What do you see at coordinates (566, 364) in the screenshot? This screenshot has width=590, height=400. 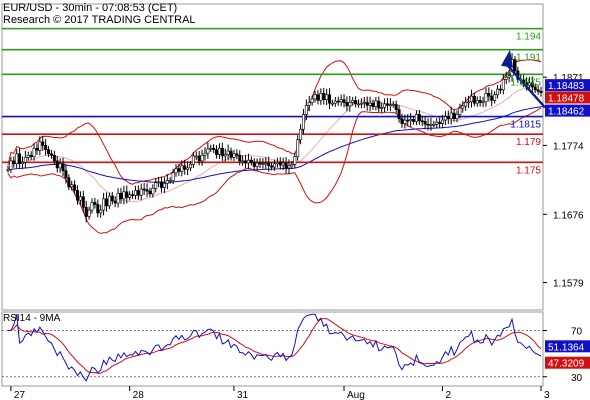 I see `rsi-badge-label: 47.3209` at bounding box center [566, 364].